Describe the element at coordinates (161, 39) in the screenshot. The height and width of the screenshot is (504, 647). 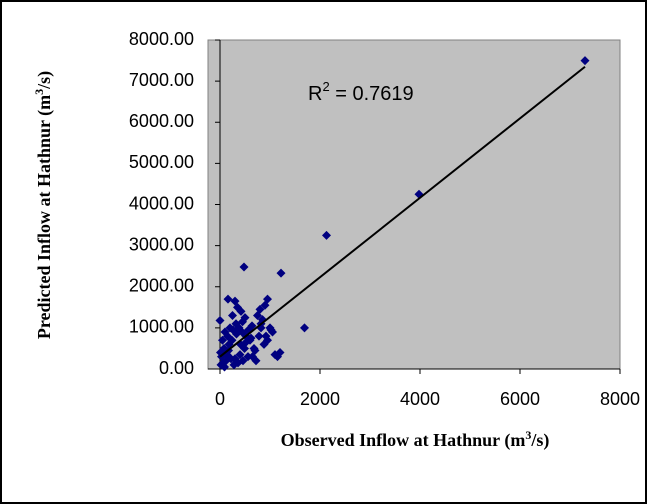
I see `y-tick-label: 8000.00` at that location.